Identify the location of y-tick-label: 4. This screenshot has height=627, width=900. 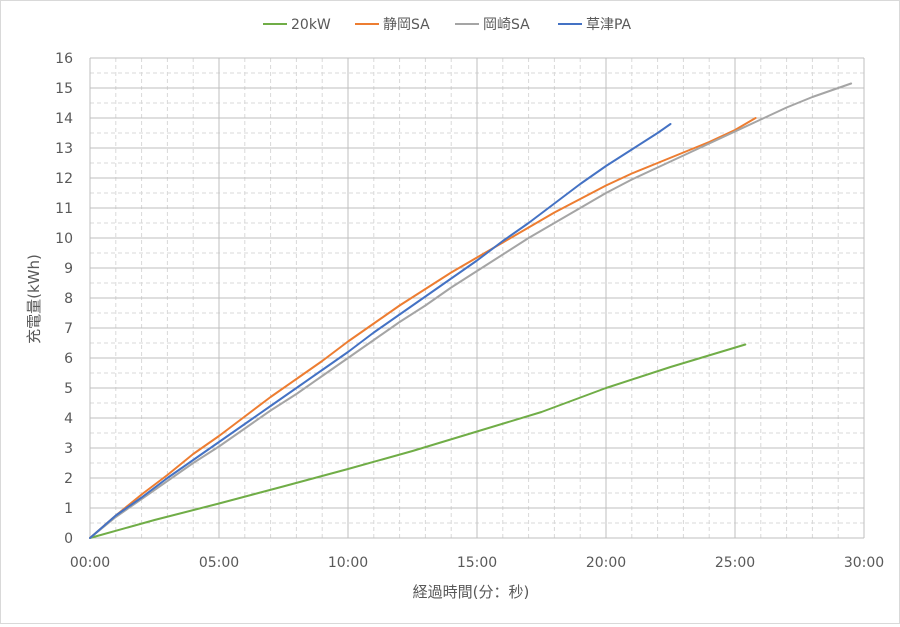
(68, 419).